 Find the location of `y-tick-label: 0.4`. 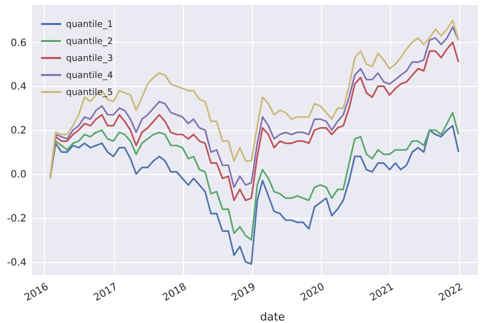

y-tick-label: 0.4 is located at coordinates (18, 87).